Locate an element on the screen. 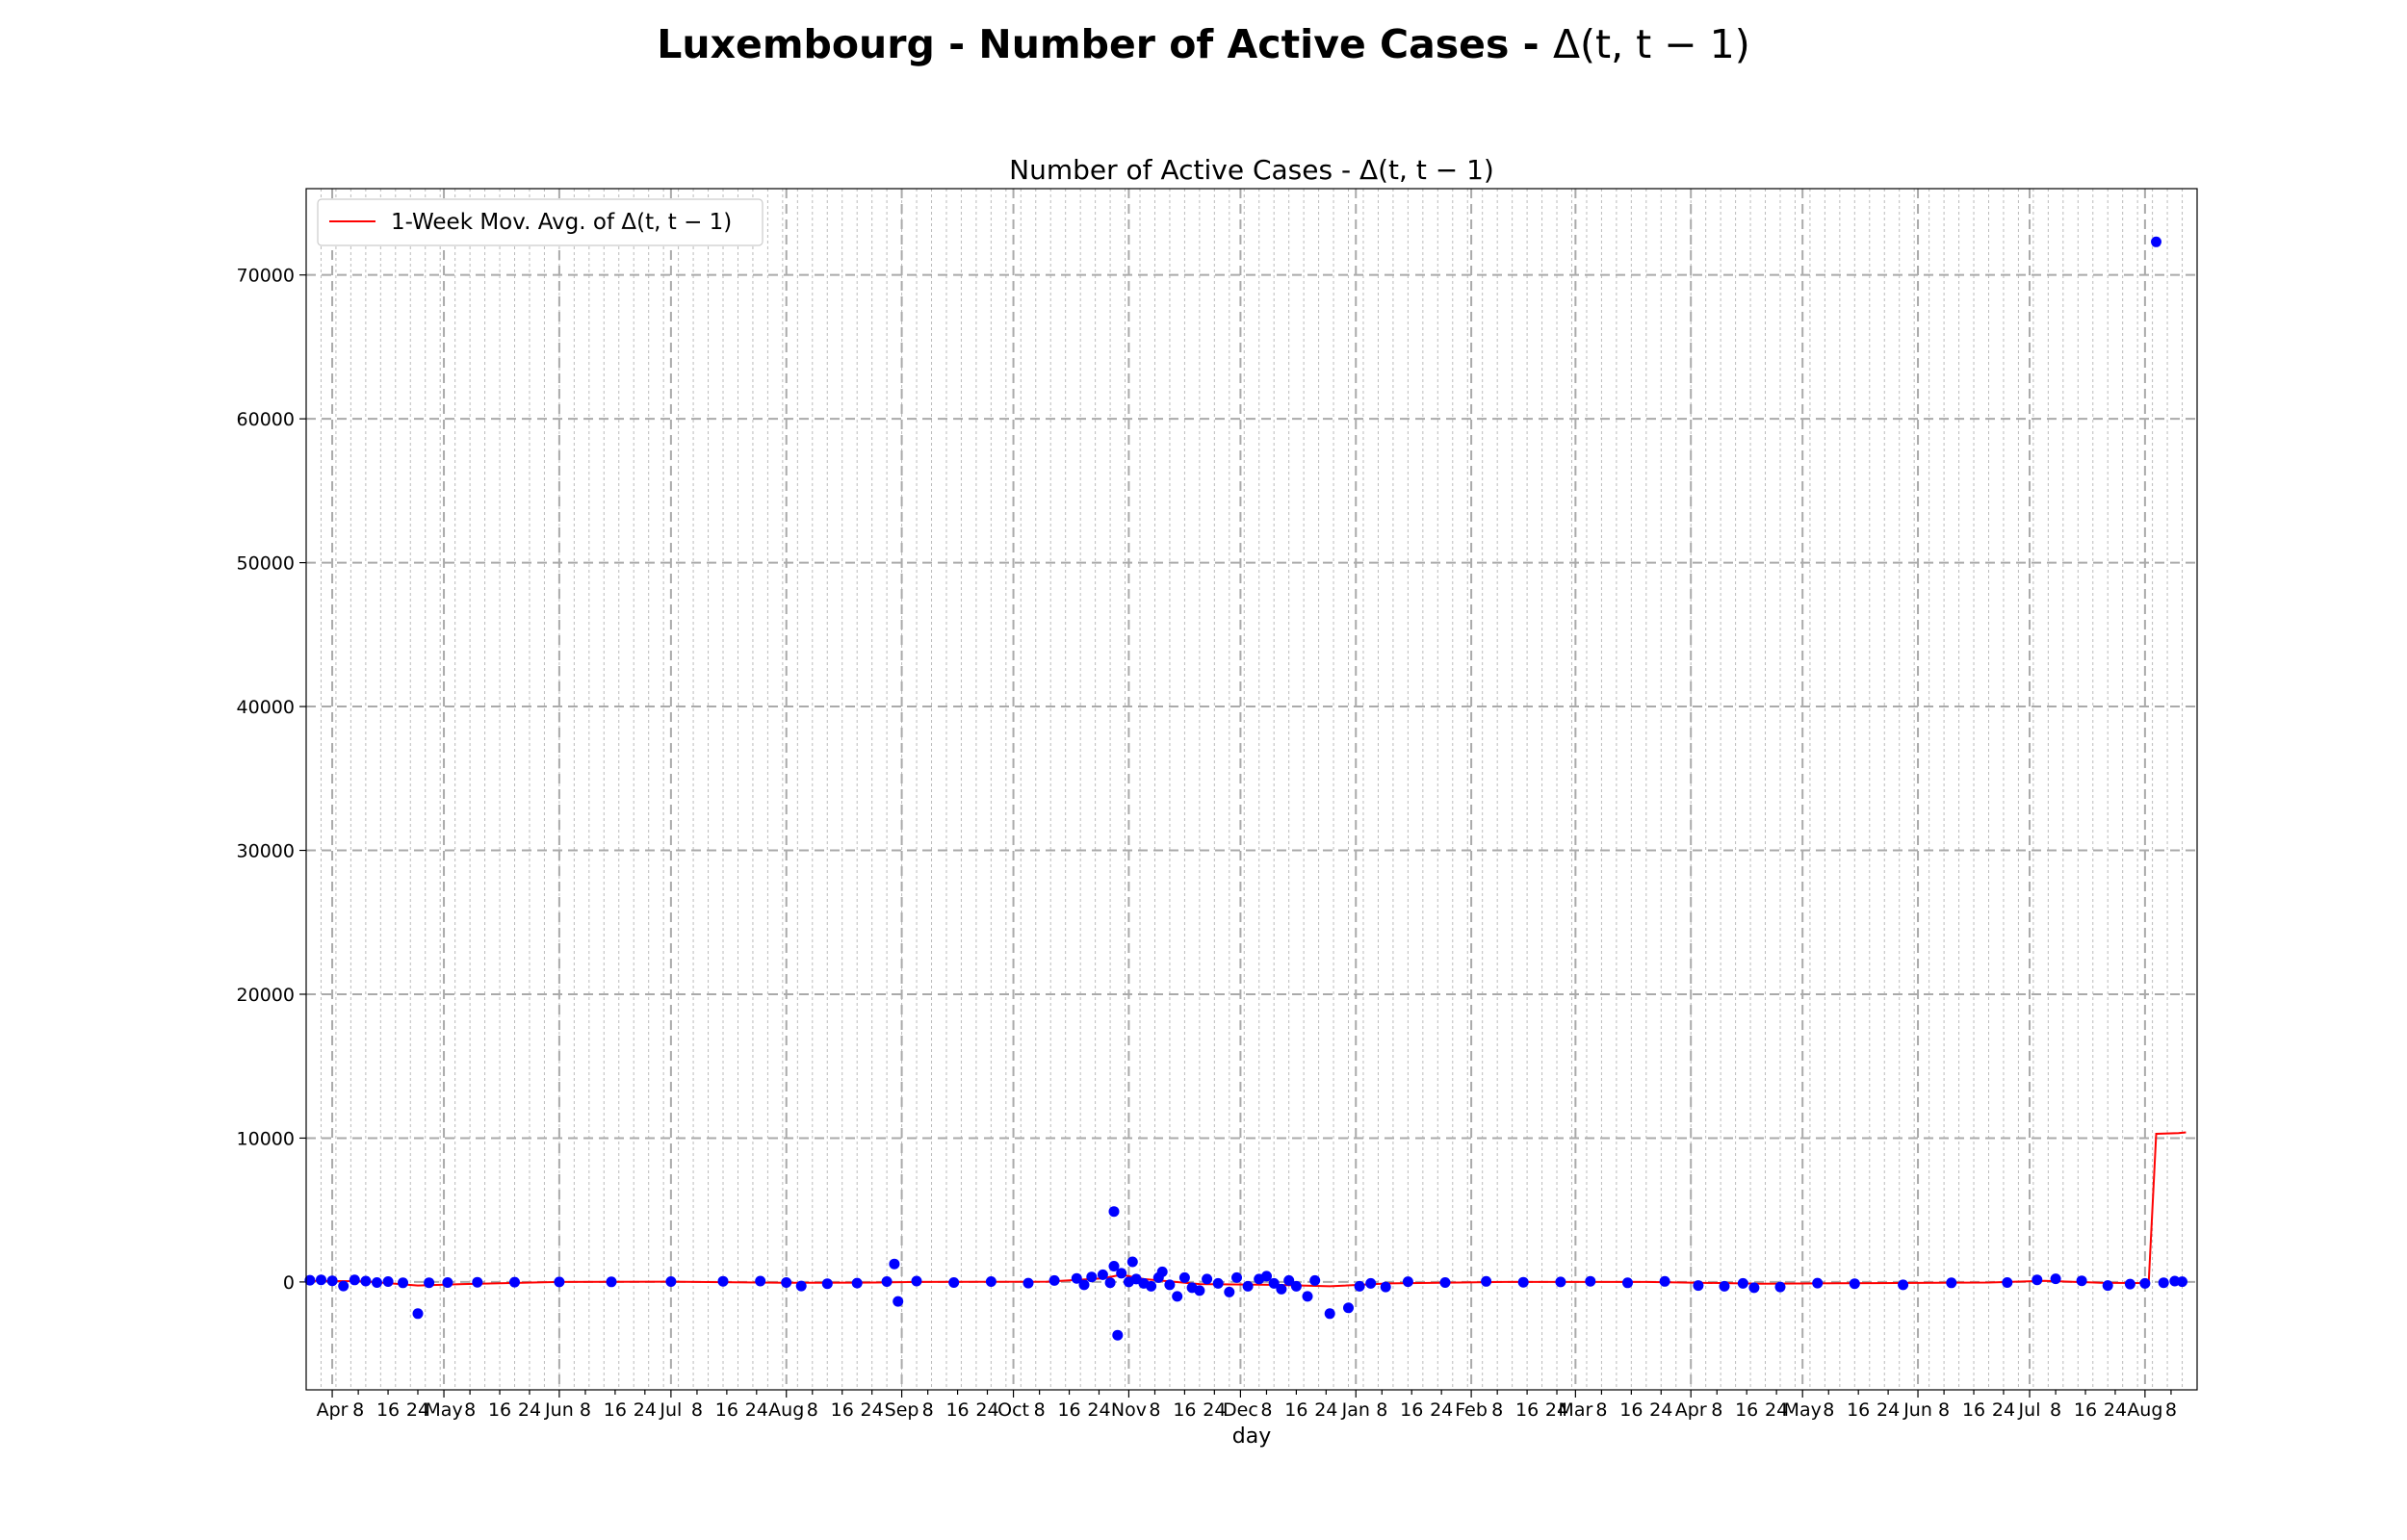 The width and height of the screenshot is (2407, 1540). x-tick-label: Oct is located at coordinates (1013, 1410).